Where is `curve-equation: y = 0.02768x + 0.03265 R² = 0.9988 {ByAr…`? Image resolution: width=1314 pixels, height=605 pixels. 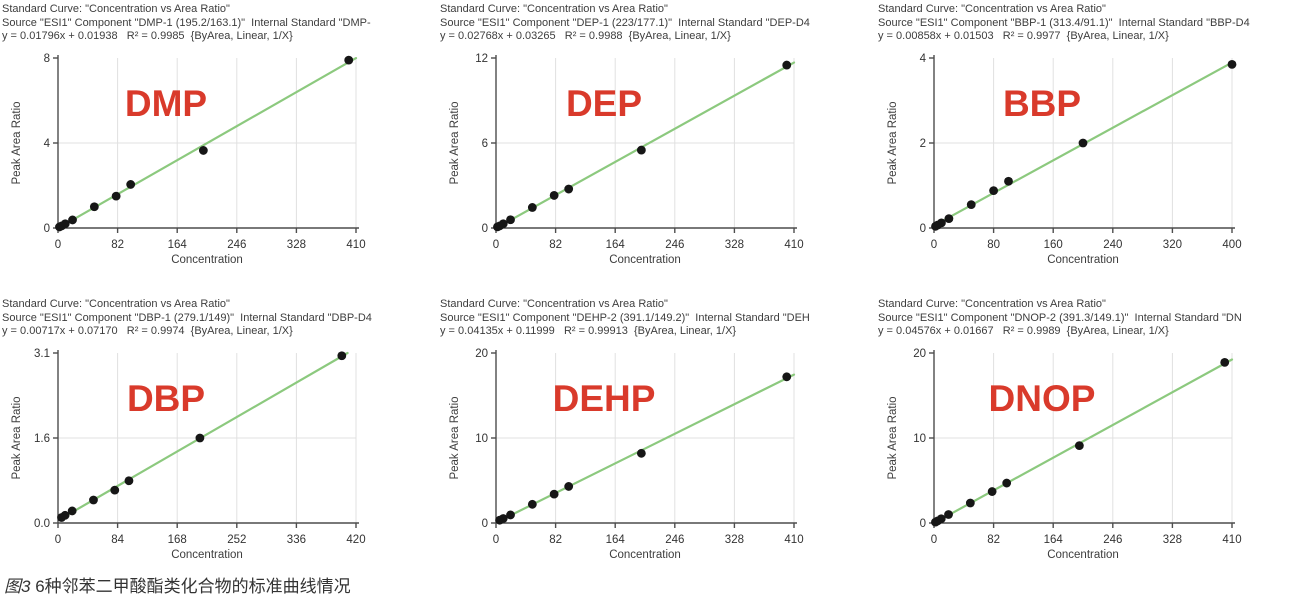
curve-equation: y = 0.02768x + 0.03265 R² = 0.9988 {ByAr… is located at coordinates (585, 36).